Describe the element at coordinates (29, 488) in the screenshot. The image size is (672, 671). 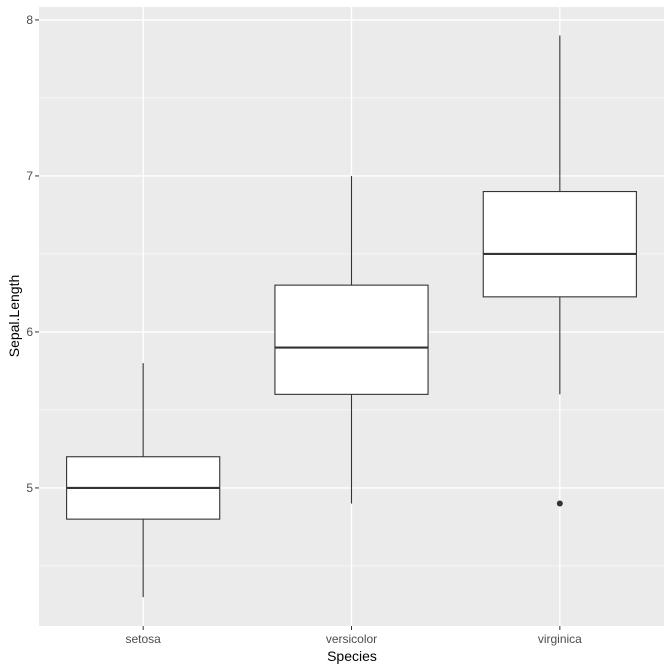
I see `y-tick-label: 5` at that location.